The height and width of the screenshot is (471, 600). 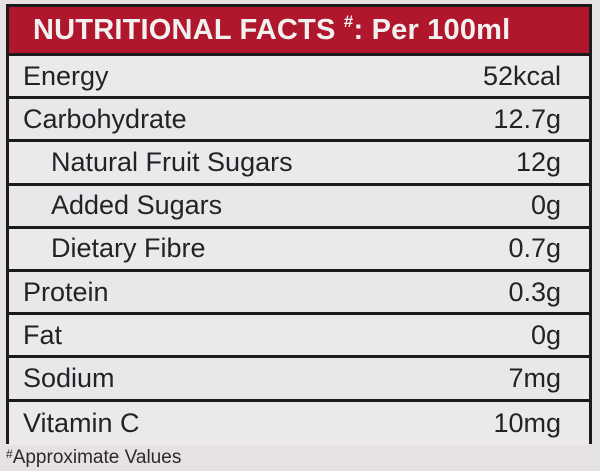 What do you see at coordinates (137, 205) in the screenshot?
I see `nutrient-label: Added Sugars` at bounding box center [137, 205].